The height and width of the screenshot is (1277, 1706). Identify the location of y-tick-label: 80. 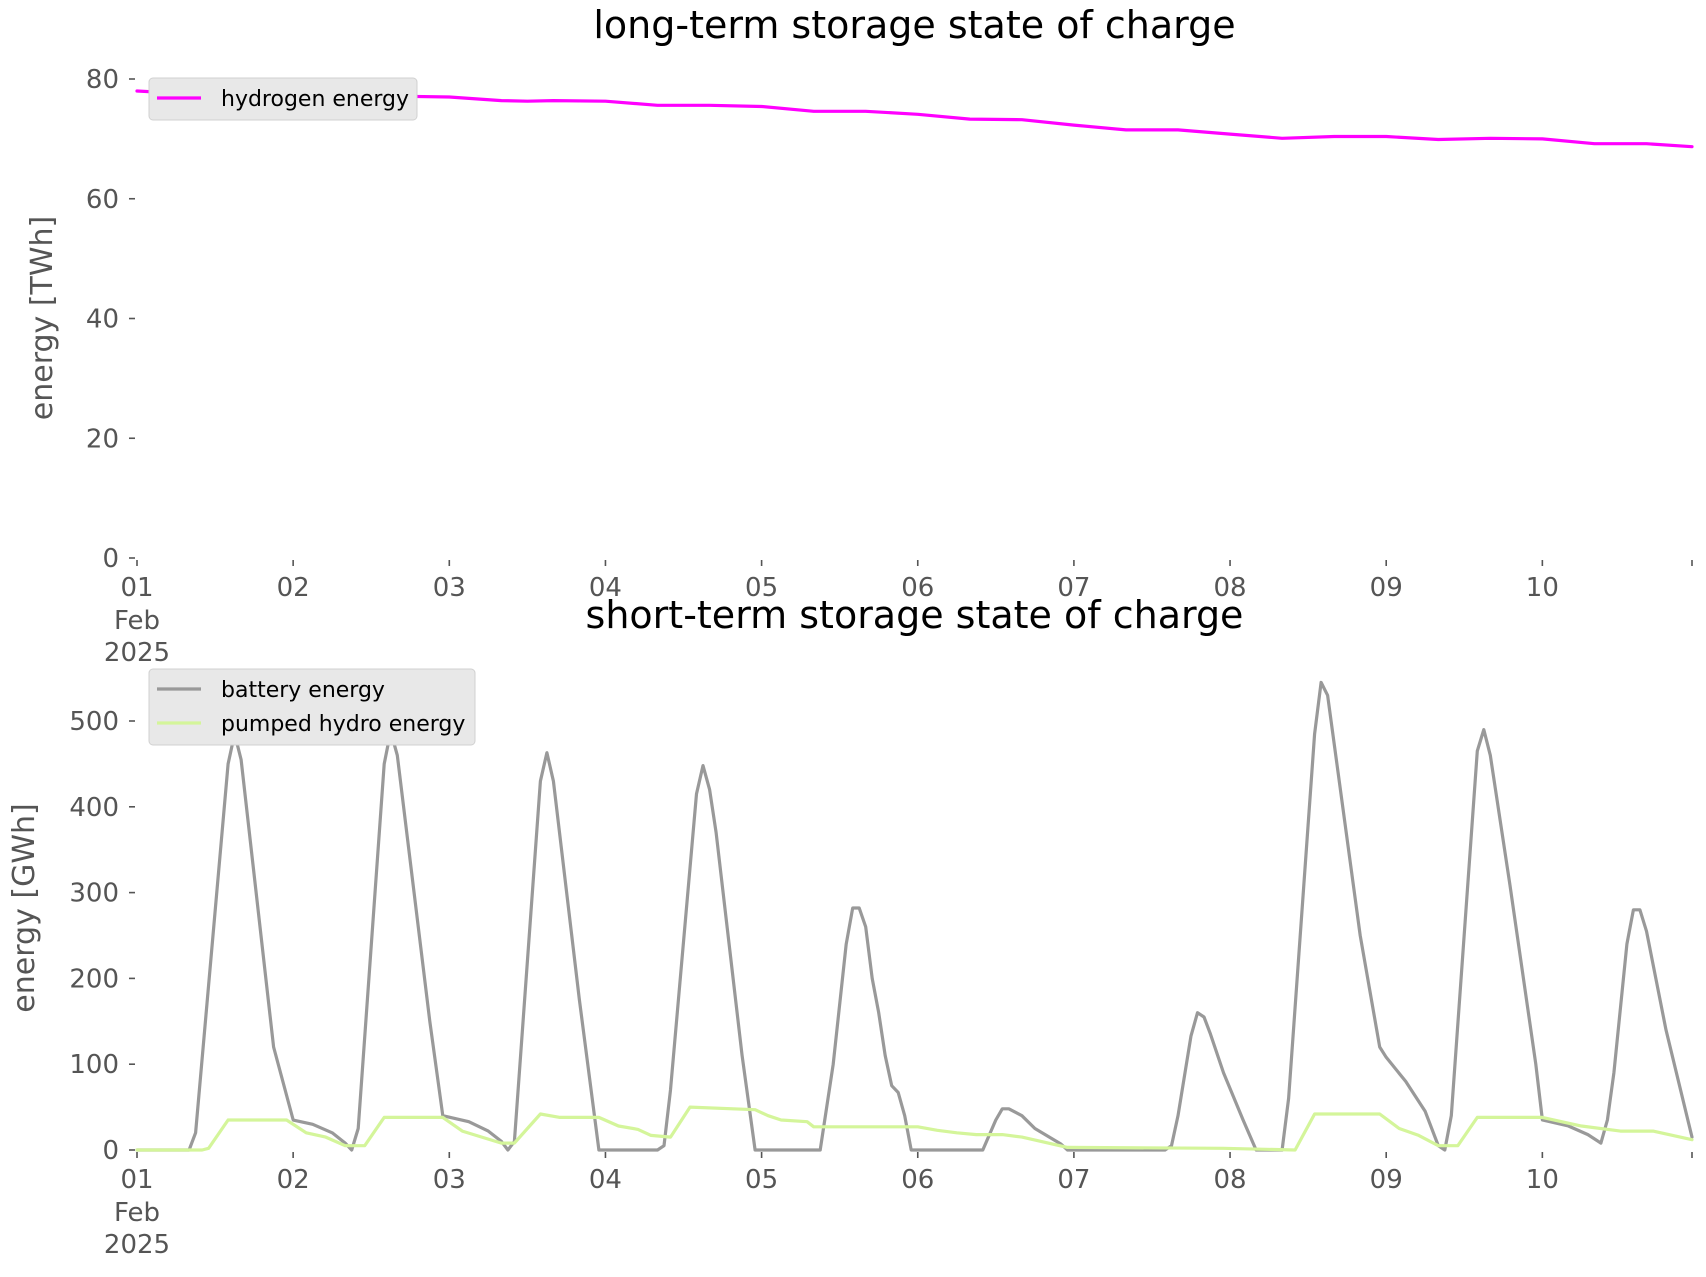
(102, 80).